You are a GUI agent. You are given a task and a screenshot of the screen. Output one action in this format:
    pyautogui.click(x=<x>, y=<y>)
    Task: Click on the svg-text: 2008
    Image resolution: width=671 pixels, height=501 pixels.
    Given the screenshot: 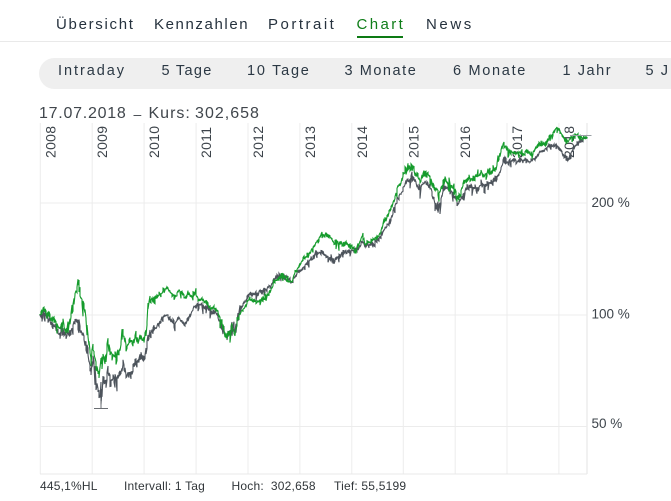 What is the action you would take?
    pyautogui.click(x=50, y=142)
    